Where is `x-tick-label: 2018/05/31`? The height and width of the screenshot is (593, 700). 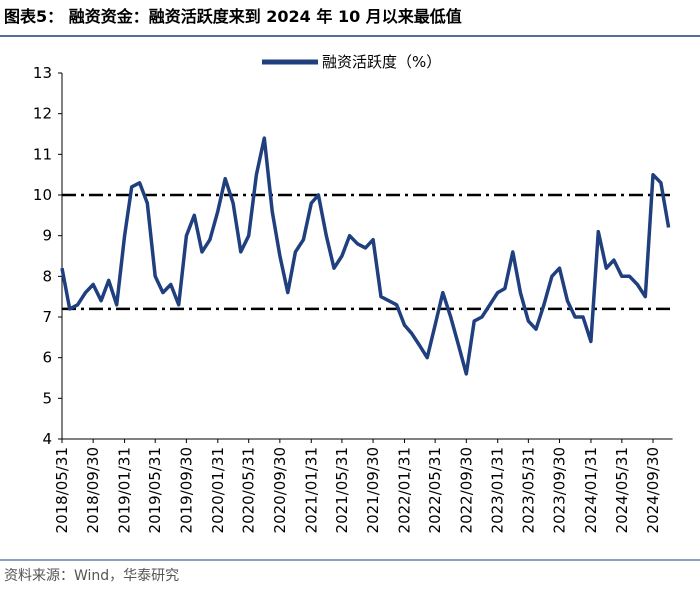
x-tick-label: 2018/05/31 is located at coordinates (62, 490).